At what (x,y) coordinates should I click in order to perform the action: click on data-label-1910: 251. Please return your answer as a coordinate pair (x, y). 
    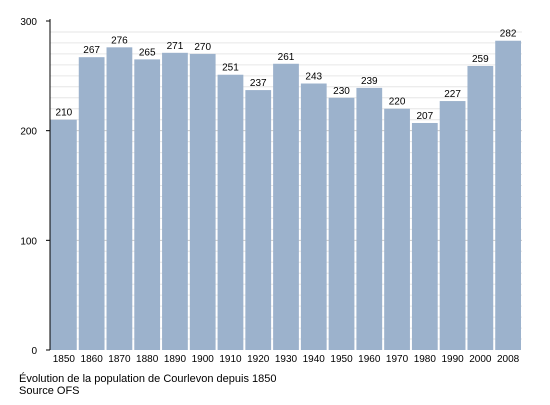
    Looking at the image, I should click on (230, 68).